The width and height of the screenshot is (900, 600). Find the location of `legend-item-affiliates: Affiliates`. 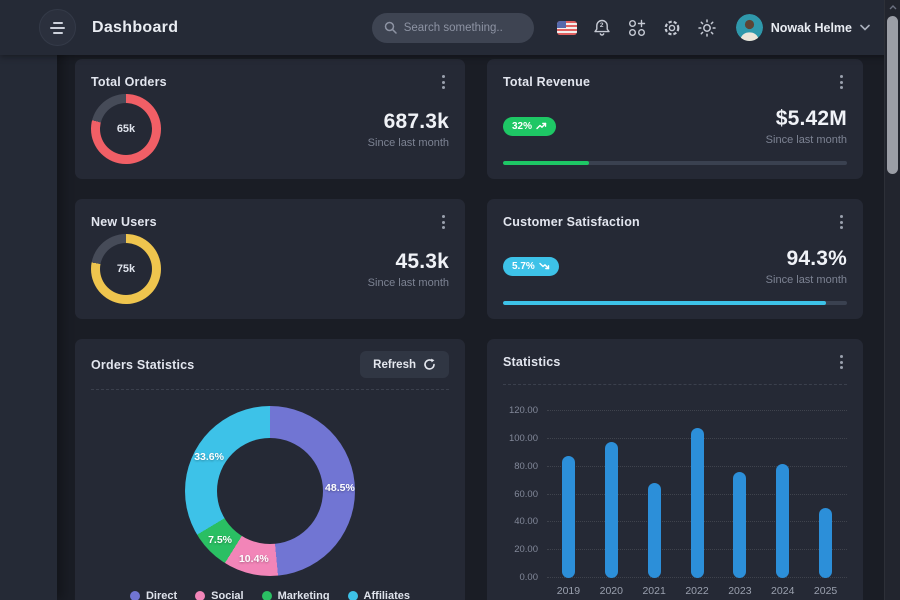

legend-item-affiliates: Affiliates is located at coordinates (379, 595).